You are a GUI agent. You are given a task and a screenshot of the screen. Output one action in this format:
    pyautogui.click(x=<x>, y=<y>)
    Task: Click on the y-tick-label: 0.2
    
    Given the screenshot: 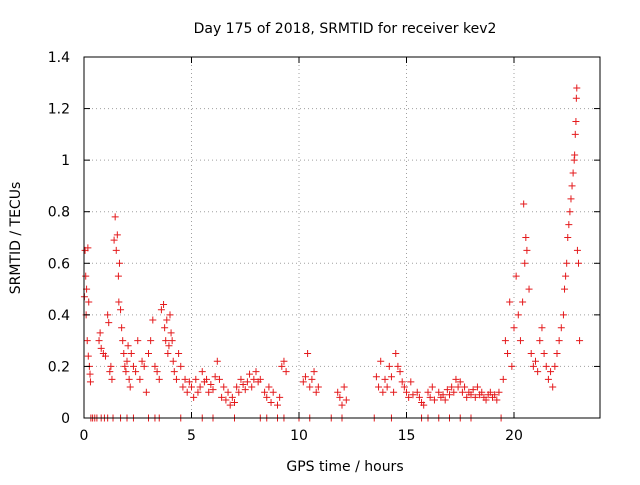 What is the action you would take?
    pyautogui.click(x=59, y=367)
    